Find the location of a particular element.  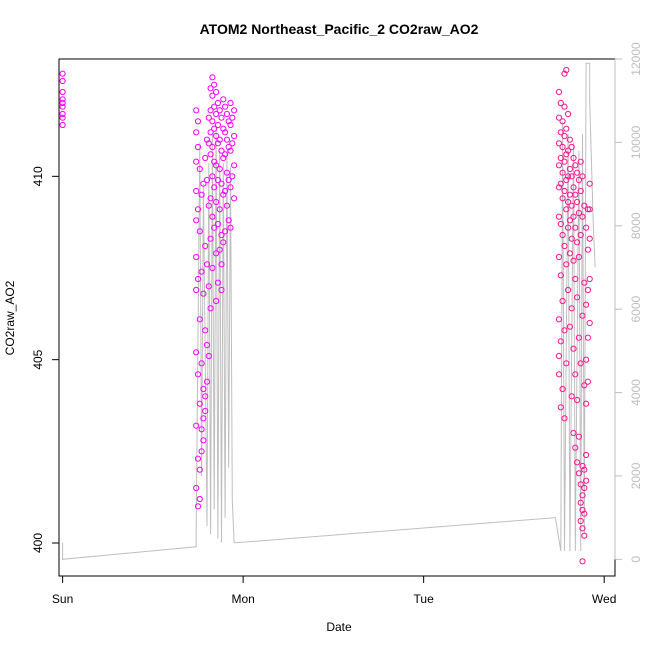

y-axis-right: 0 2000 4000 6000 8000 10000 12000 is located at coordinates (628, 302).